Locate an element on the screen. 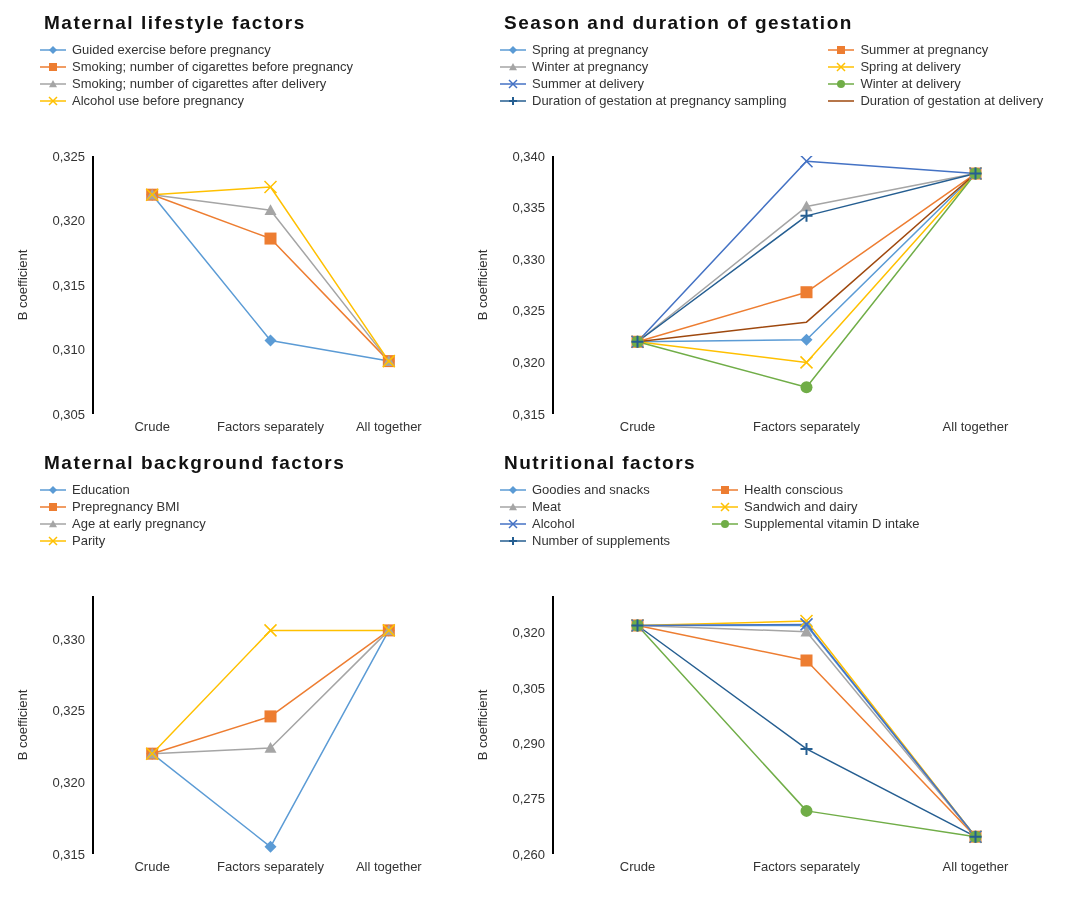  y-tick-label: 0,290 is located at coordinates (528, 744).